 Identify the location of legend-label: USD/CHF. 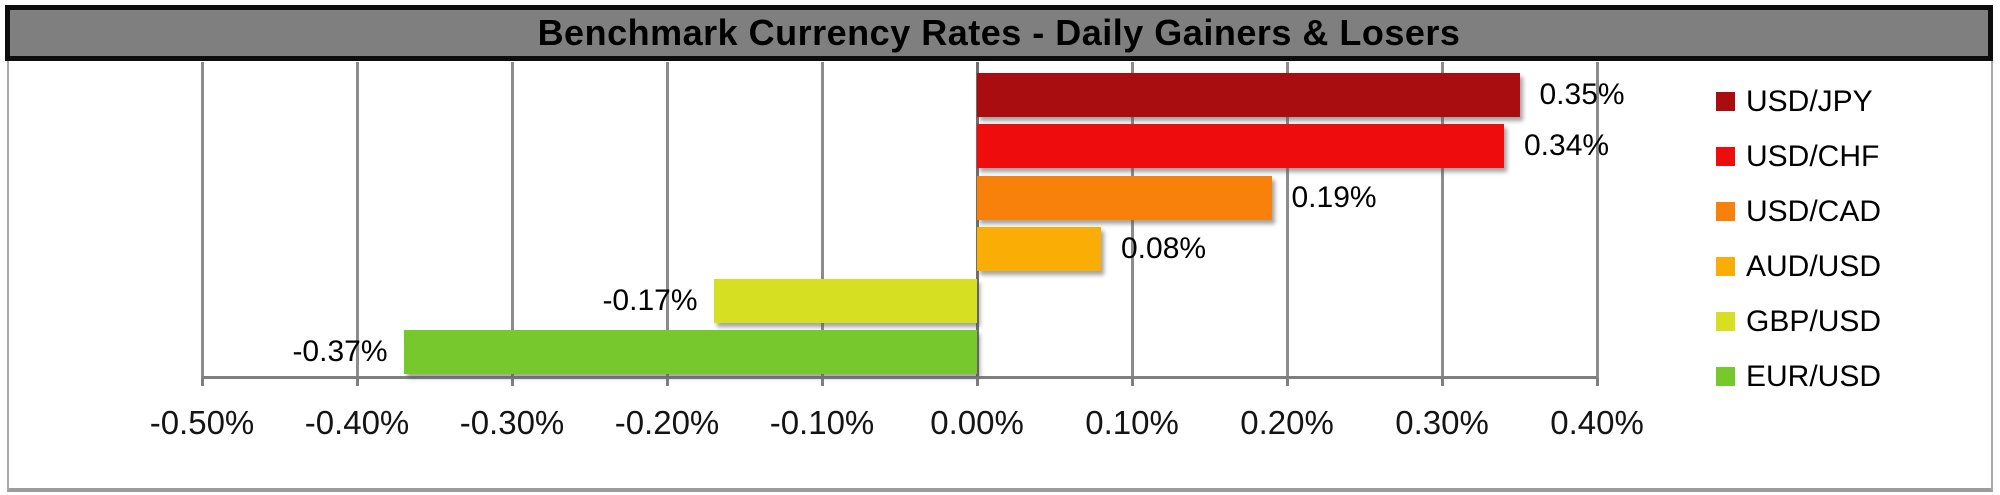
(1813, 156).